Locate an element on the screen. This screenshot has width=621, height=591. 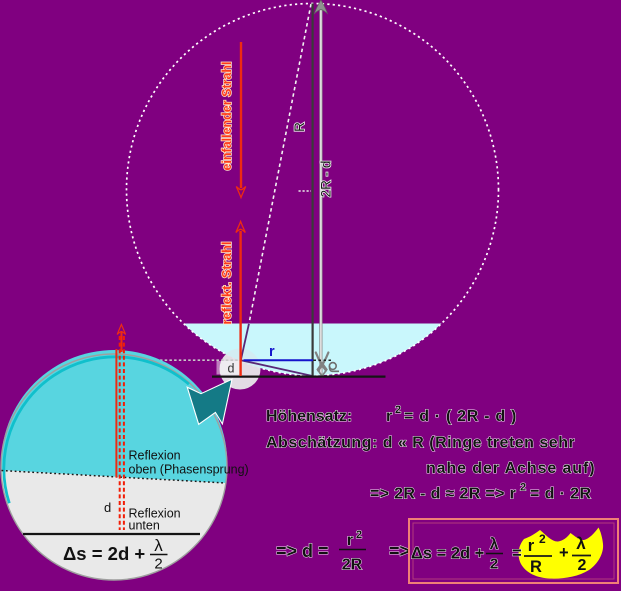
svg-text: Höhensatz: is located at coordinates (309, 416).